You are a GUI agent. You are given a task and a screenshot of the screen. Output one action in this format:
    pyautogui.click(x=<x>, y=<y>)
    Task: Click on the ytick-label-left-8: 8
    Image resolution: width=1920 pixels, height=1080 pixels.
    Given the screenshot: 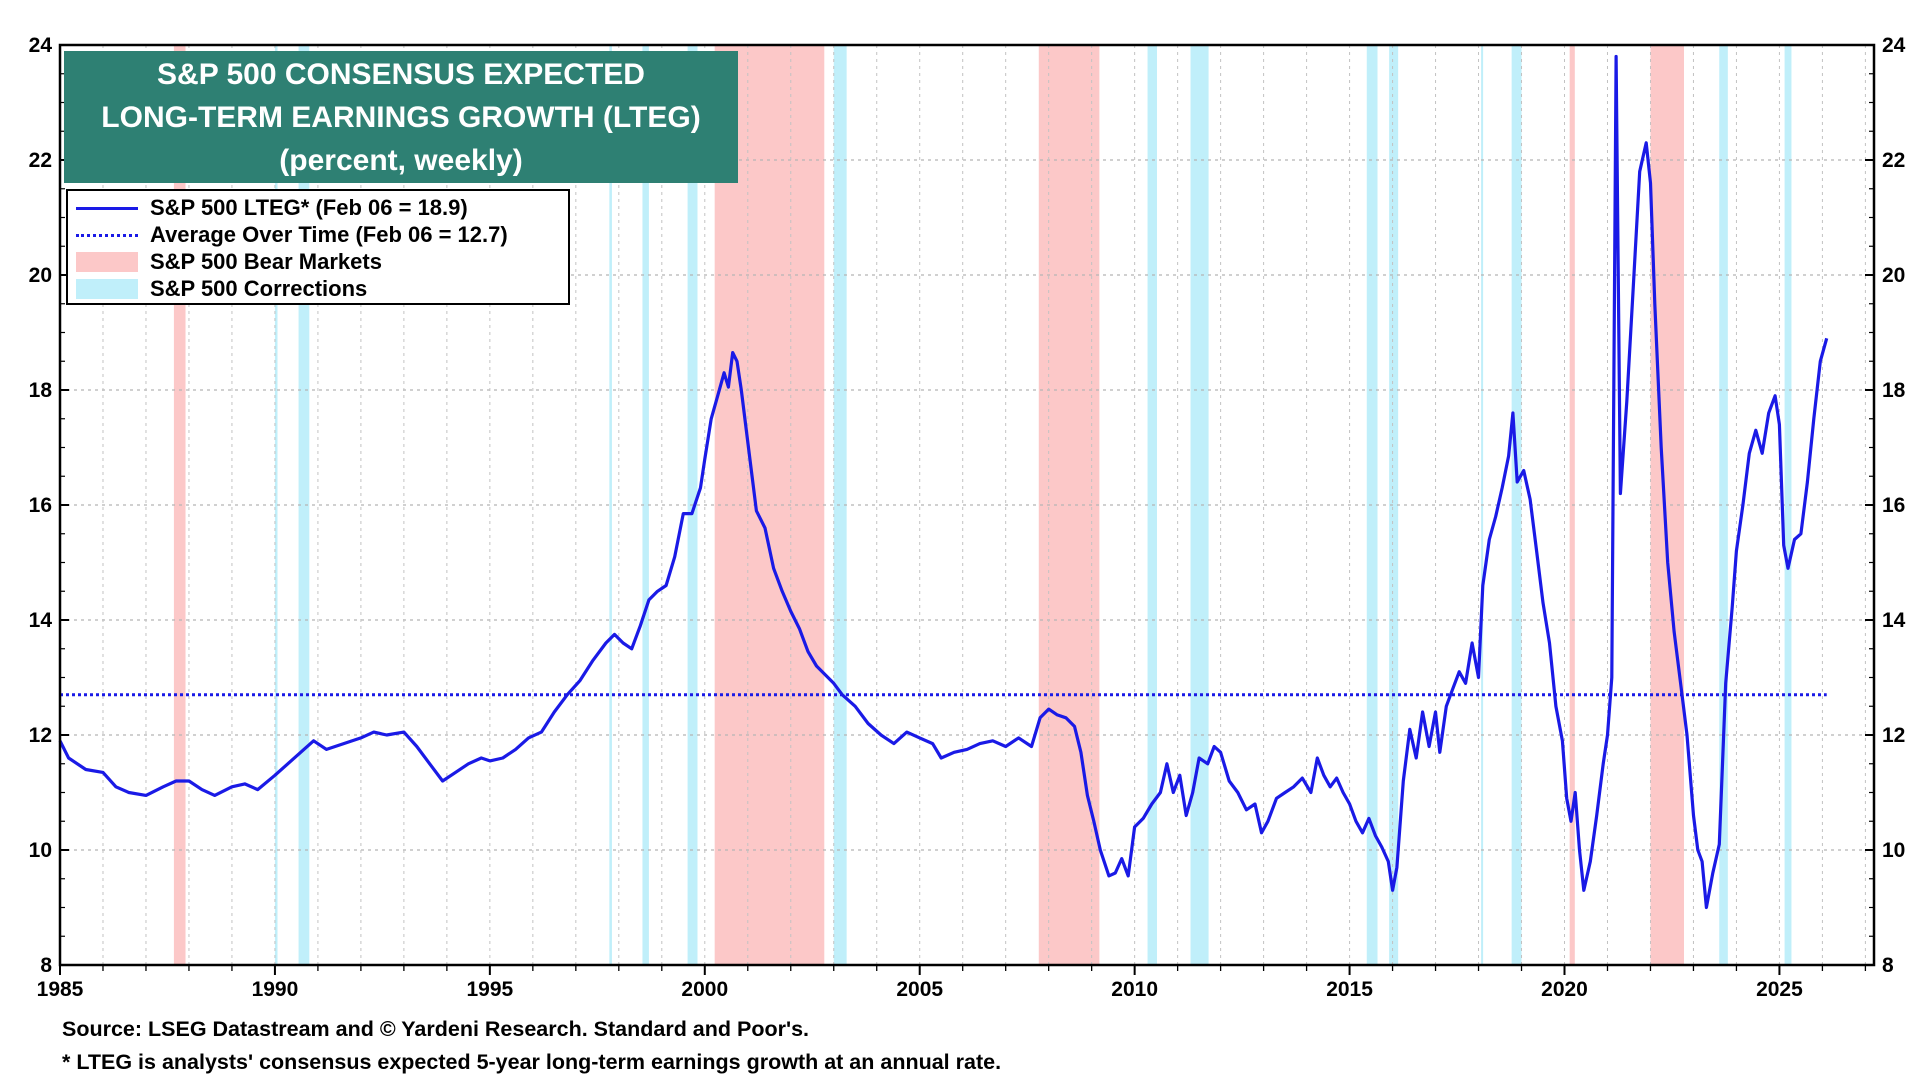 What is the action you would take?
    pyautogui.click(x=46, y=965)
    